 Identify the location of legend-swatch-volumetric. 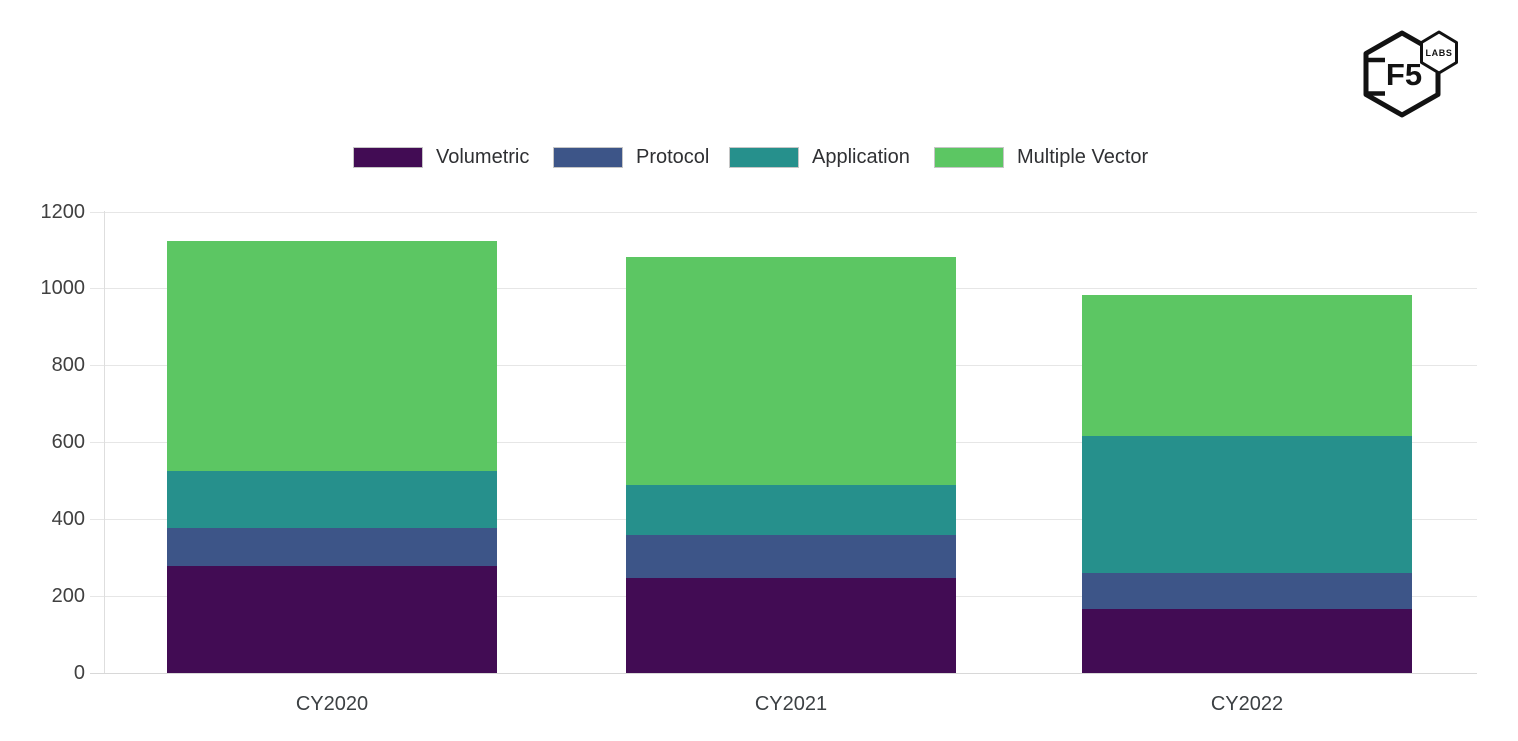
(388, 157).